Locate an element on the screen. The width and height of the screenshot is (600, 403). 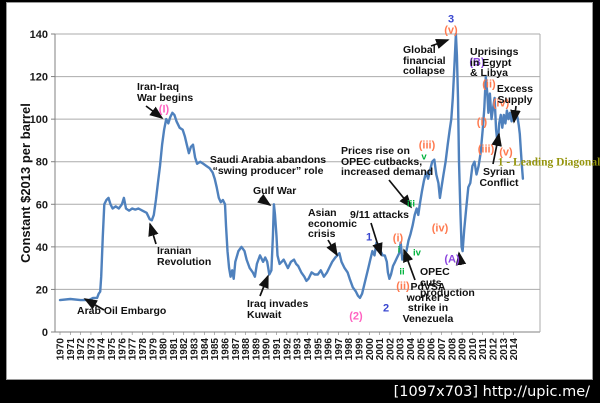
x-axis-tick-label: 2002 is located at coordinates (390, 349).